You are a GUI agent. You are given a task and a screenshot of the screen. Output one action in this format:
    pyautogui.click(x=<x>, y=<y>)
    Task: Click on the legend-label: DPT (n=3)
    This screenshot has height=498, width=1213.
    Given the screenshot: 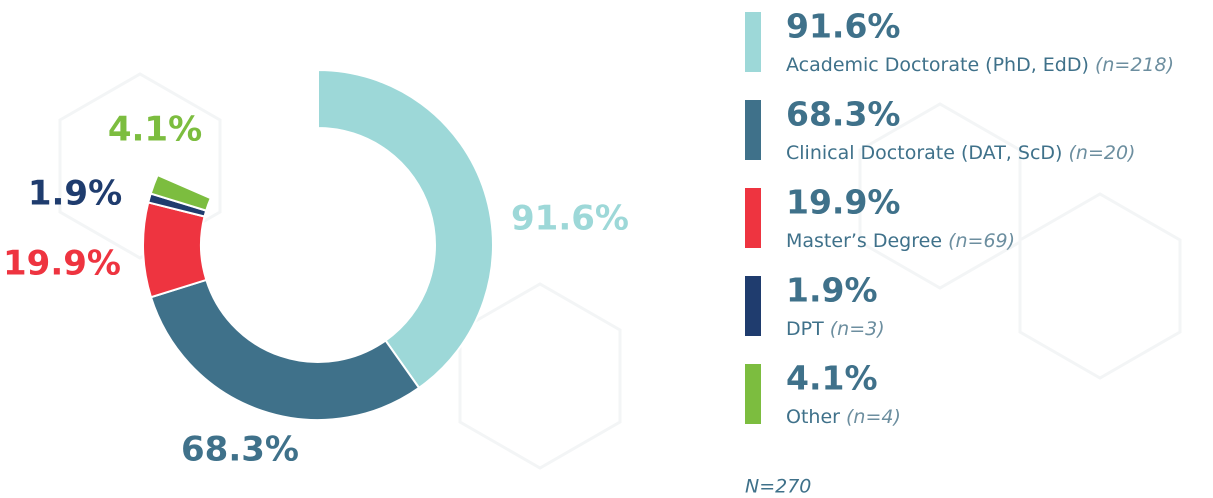 What is the action you would take?
    pyautogui.click(x=835, y=329)
    